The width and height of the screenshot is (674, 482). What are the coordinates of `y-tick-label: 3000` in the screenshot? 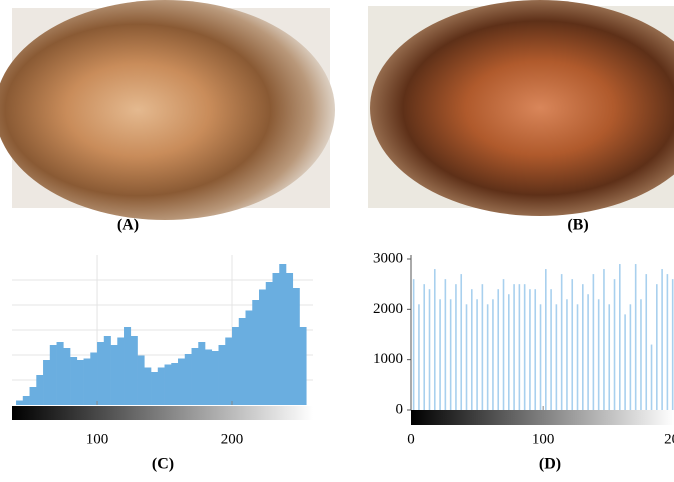 It's located at (388, 258).